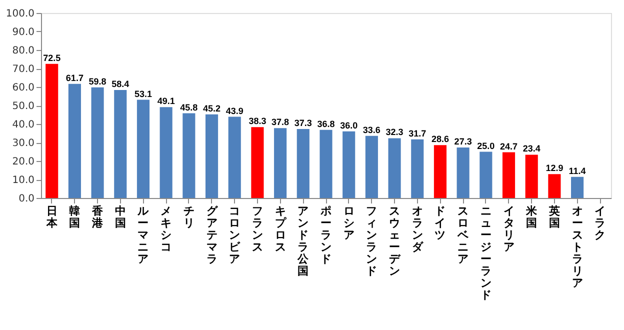 The width and height of the screenshot is (624, 330). Describe the element at coordinates (326, 235) in the screenshot. I see `x-tick-label: ポーランド` at that location.